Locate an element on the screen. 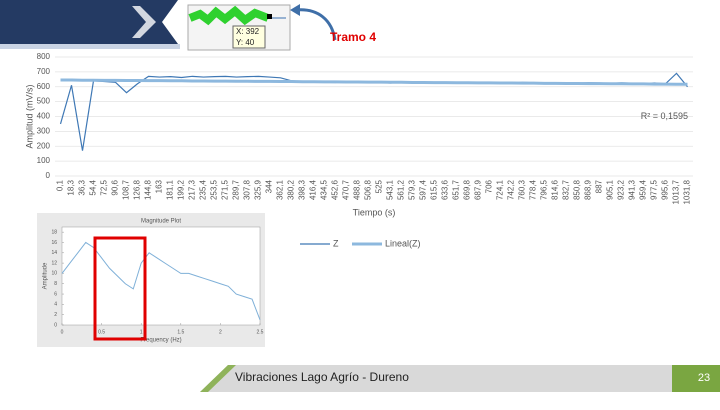 The image size is (720, 410). x-tick-label: 579,3 is located at coordinates (412, 189).